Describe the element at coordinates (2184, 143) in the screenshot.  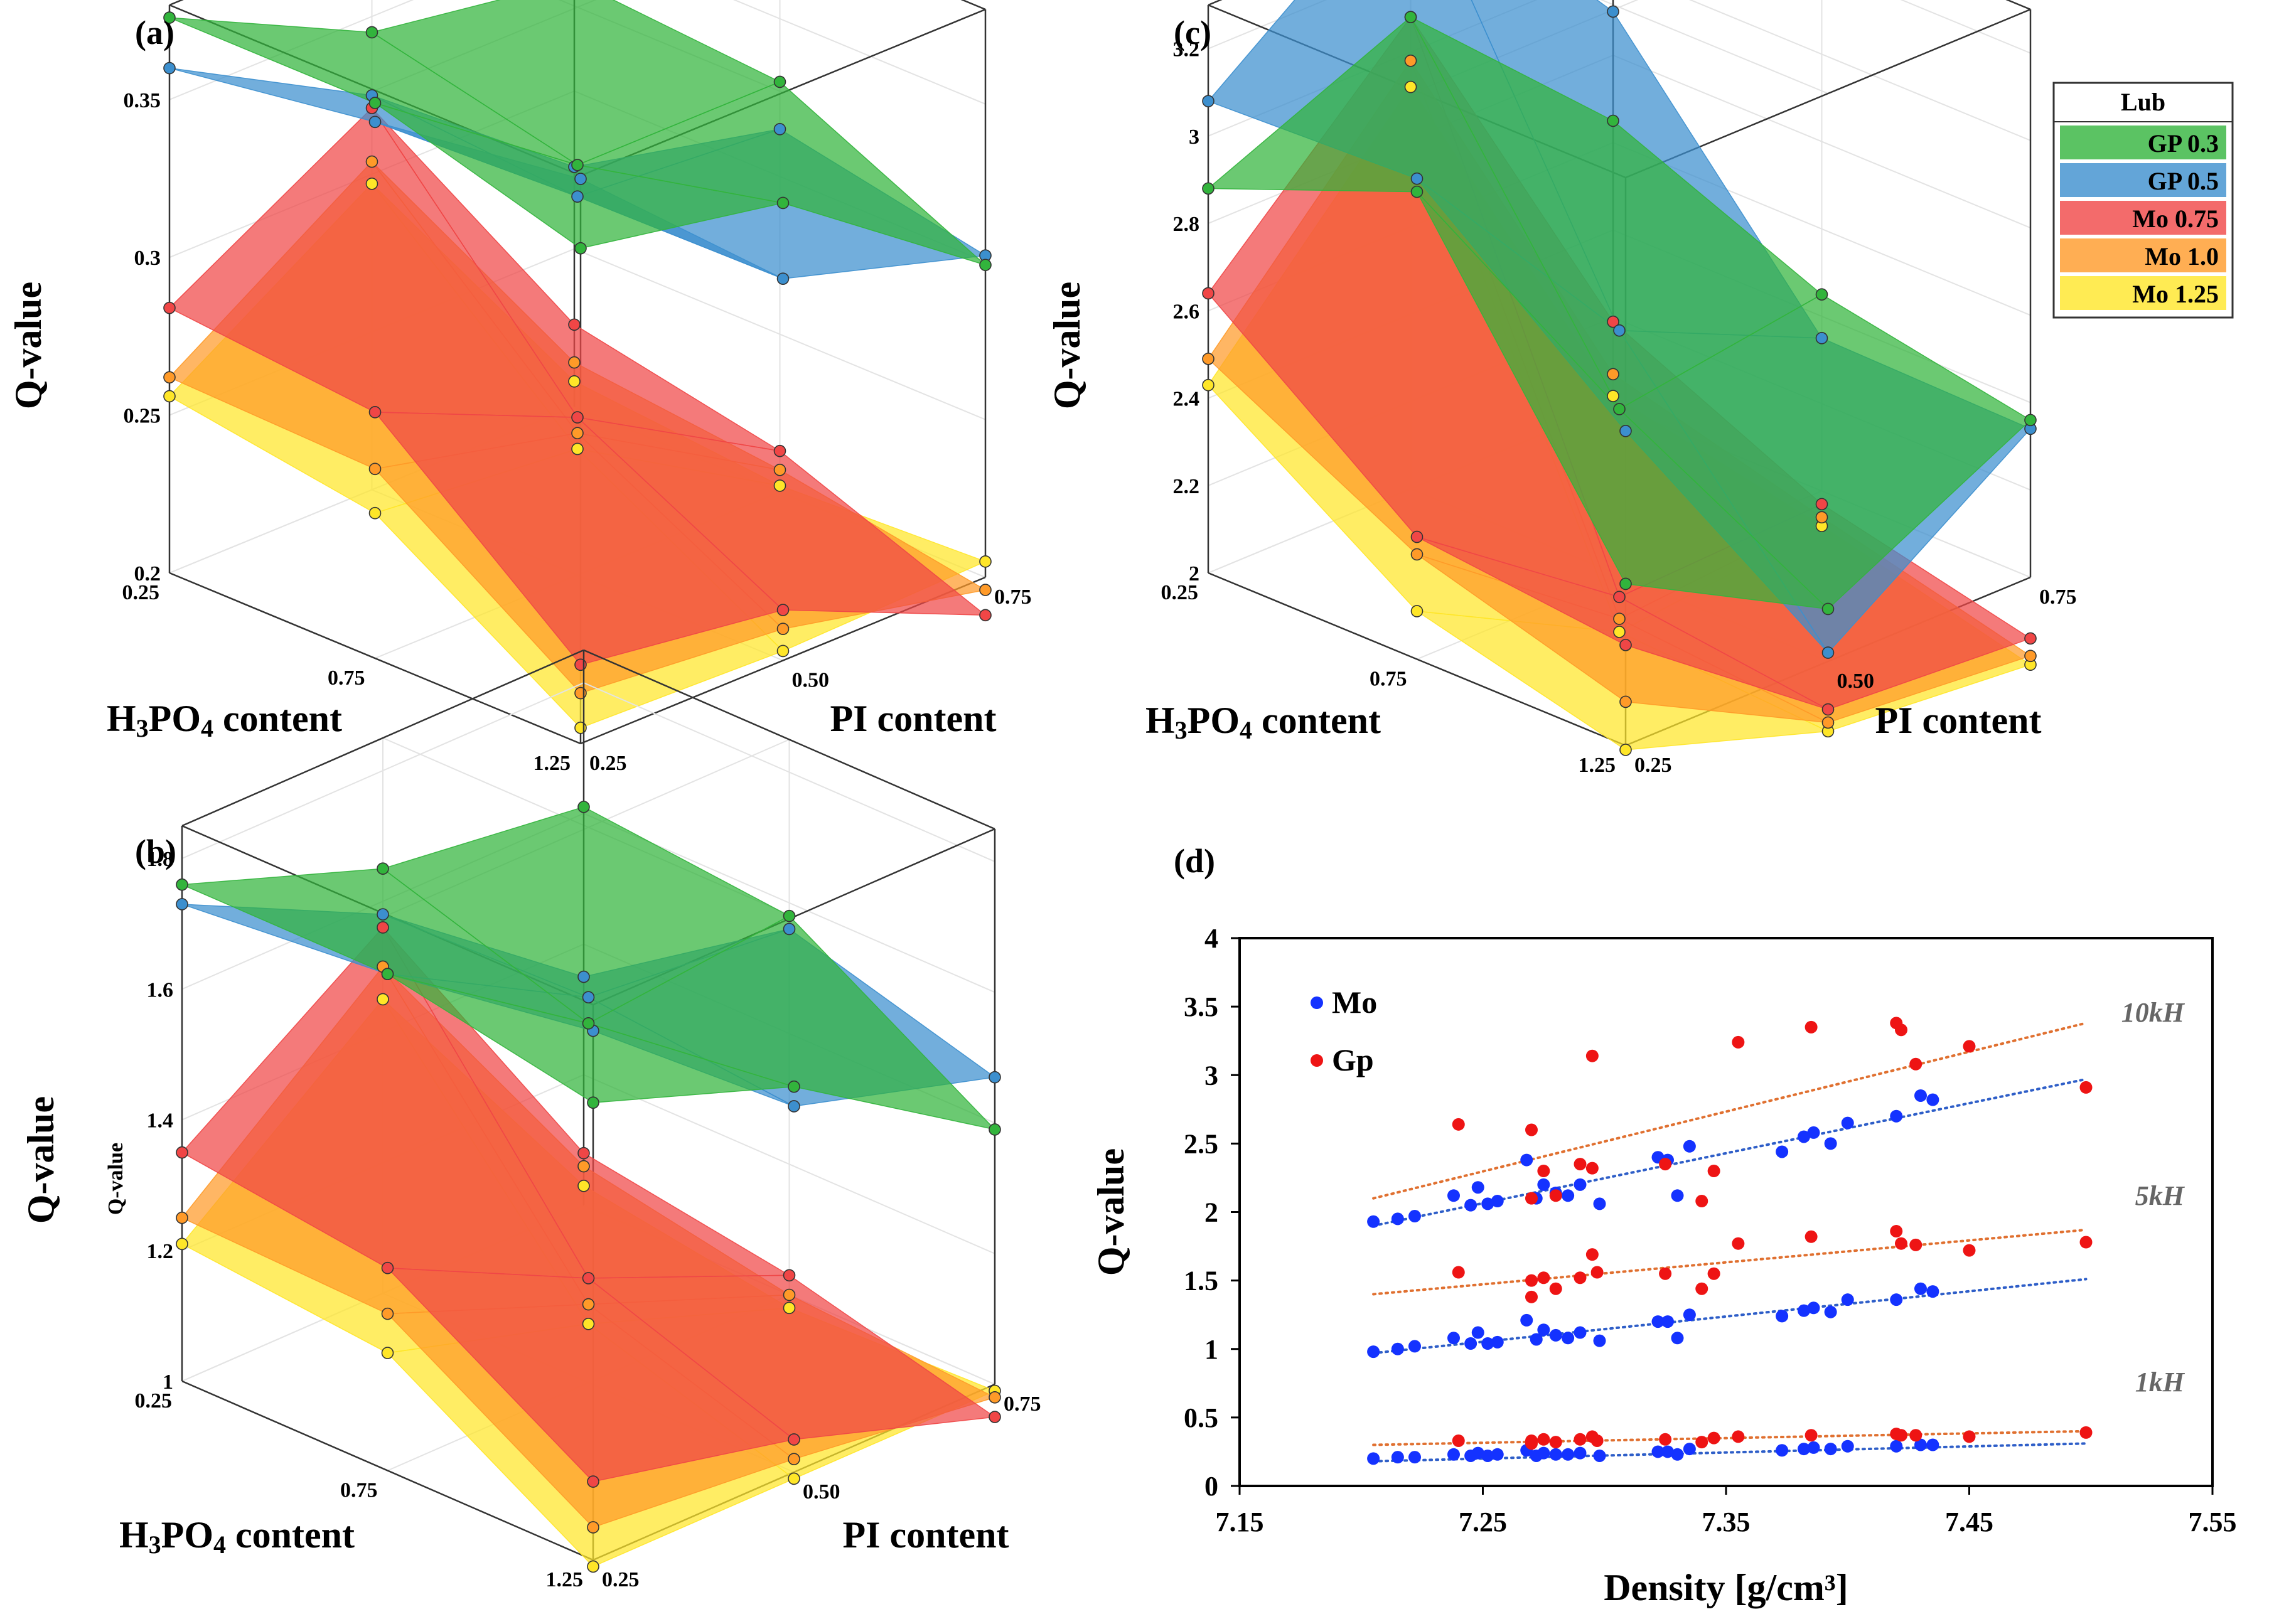
I see `legend-entry-label: GP 0.3` at that location.